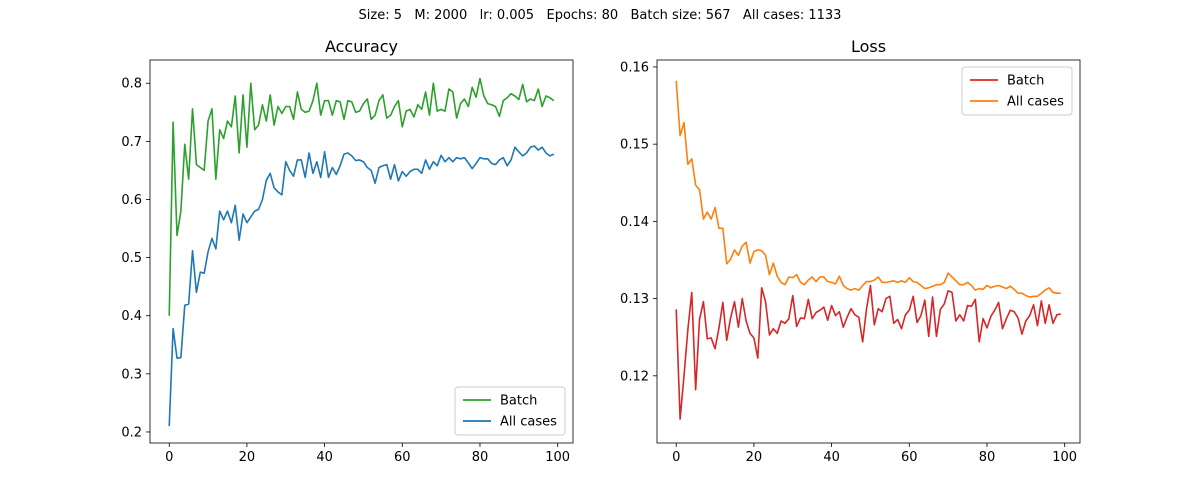 The width and height of the screenshot is (1200, 500). I want to click on accuracy-ytick-label: 0.5, so click(131, 258).